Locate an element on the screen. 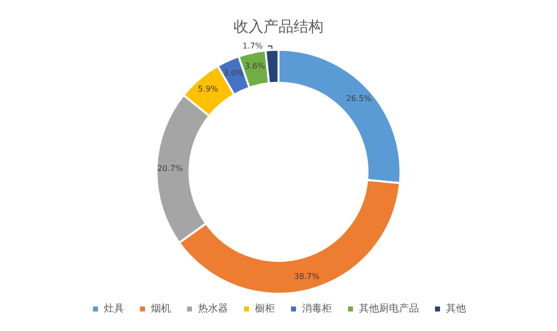 The width and height of the screenshot is (557, 331). data-label: 3.0% is located at coordinates (233, 73).